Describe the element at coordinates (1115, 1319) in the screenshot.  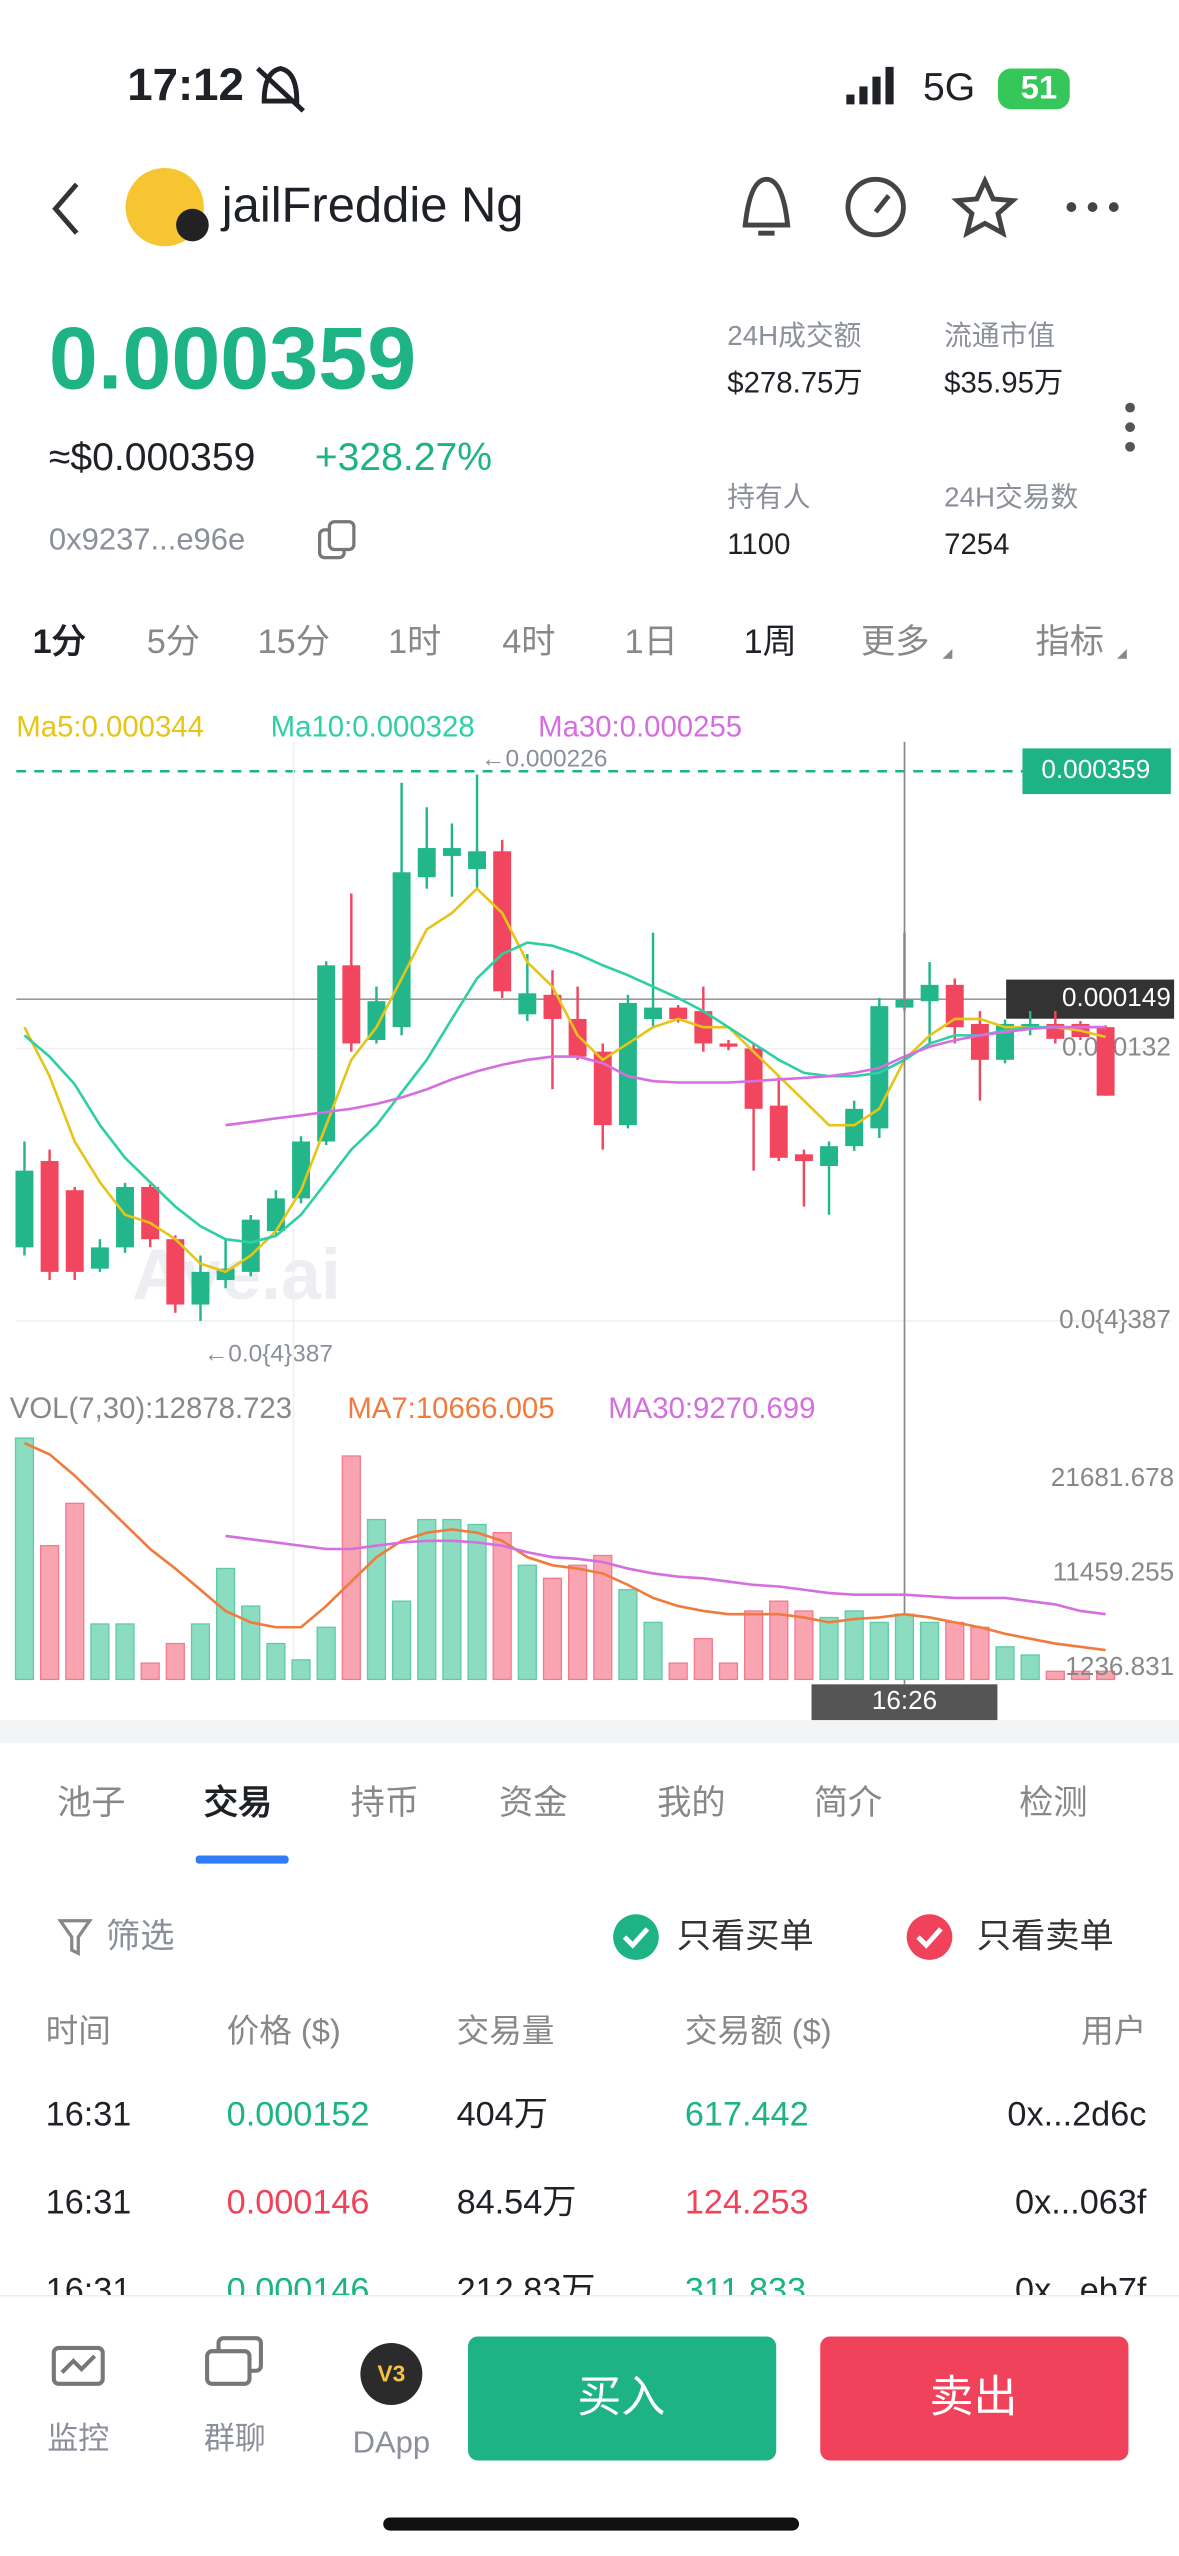
I see `y-tick-label: 0.0{4}387` at that location.